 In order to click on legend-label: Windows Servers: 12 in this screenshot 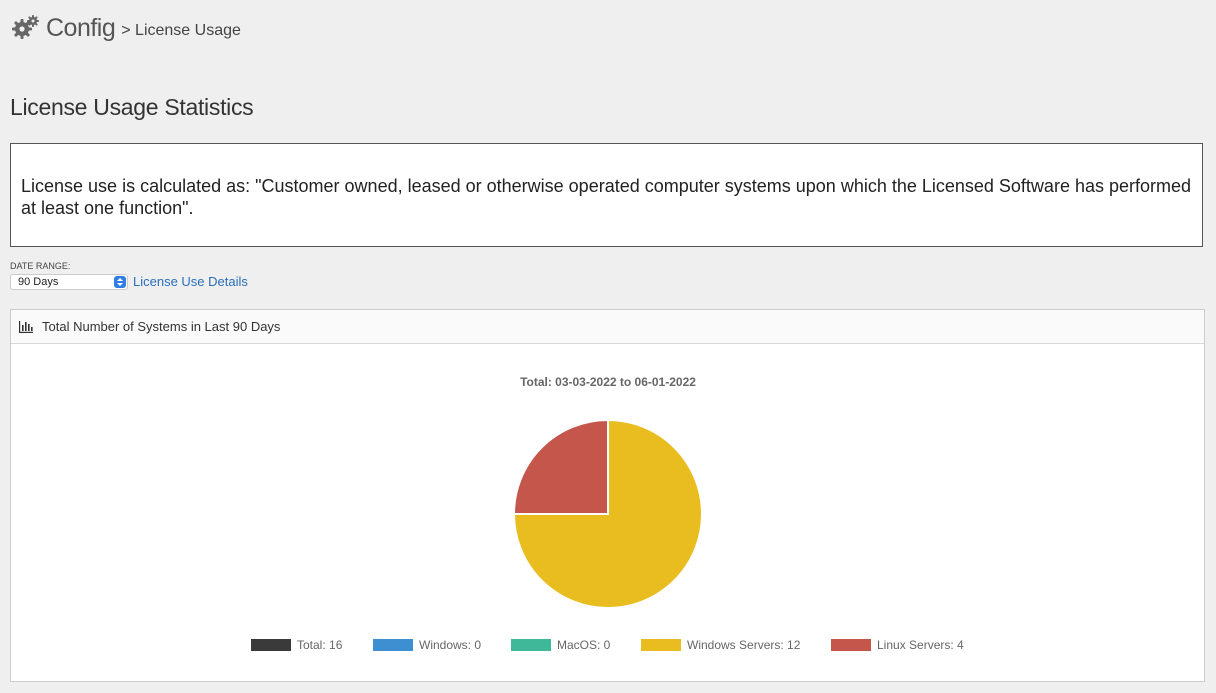, I will do `click(744, 645)`.